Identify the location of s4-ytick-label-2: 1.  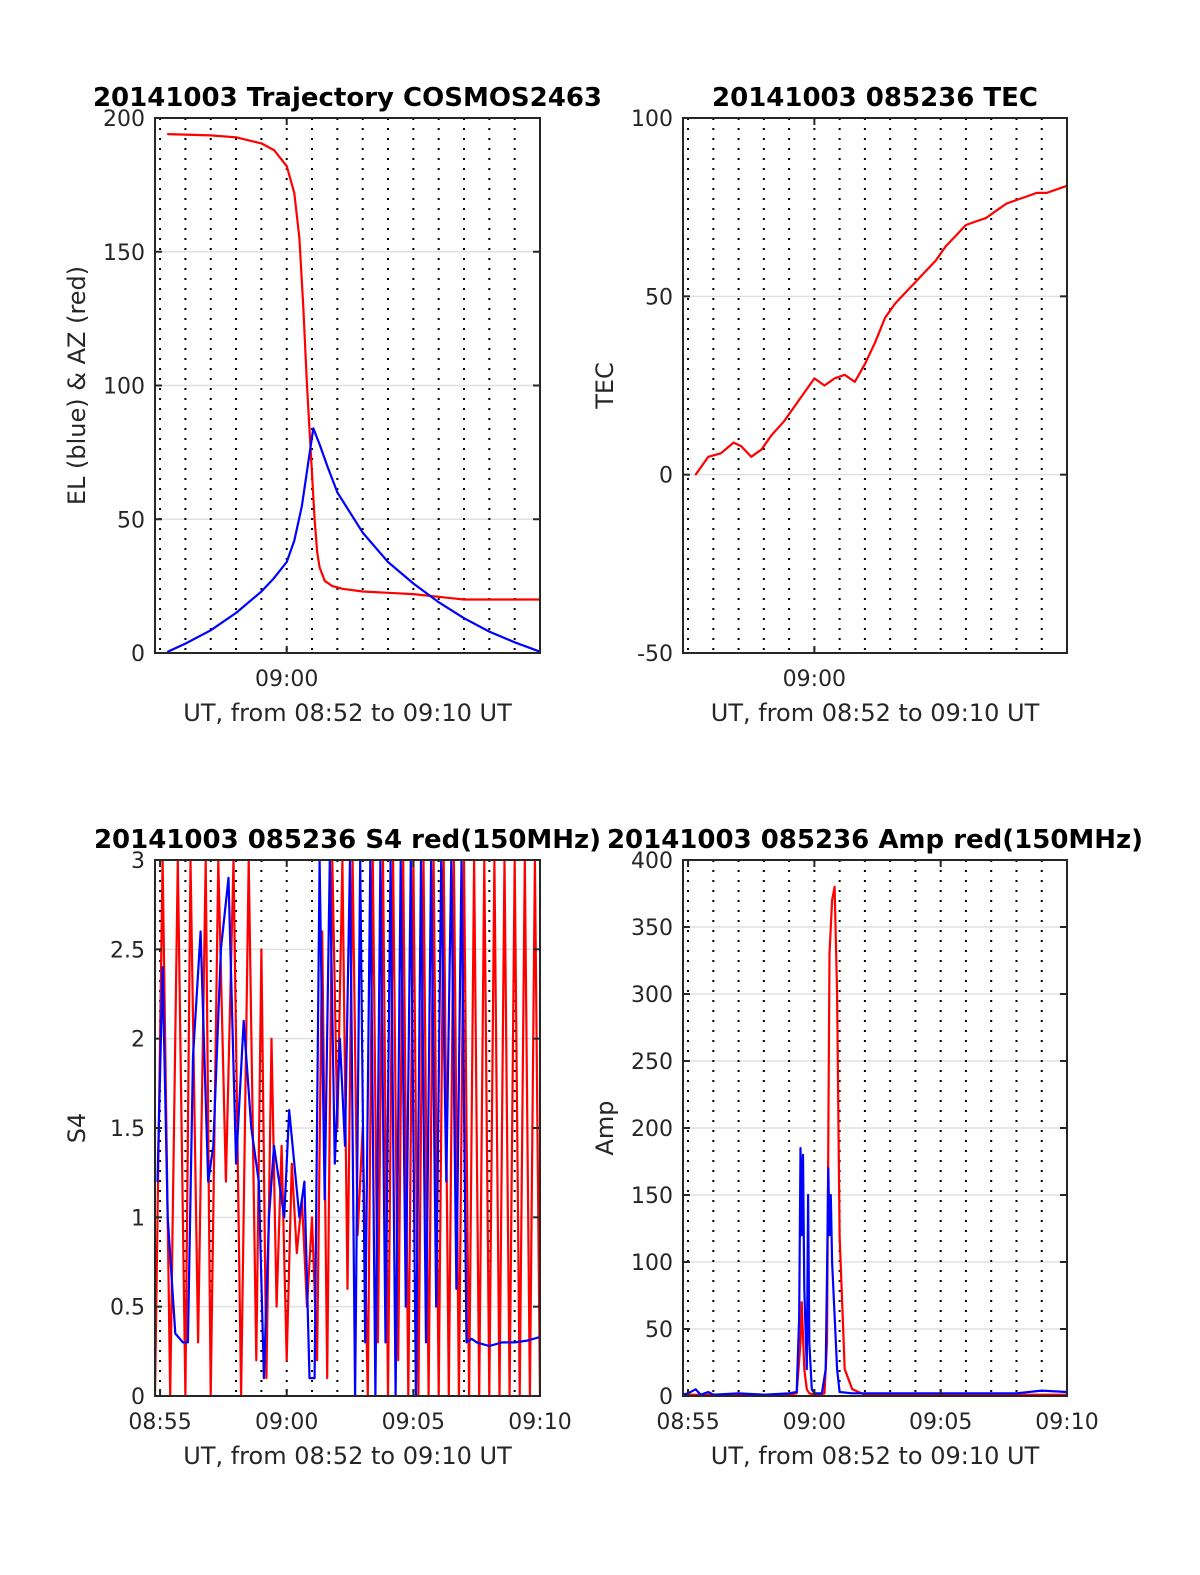
(138, 1218).